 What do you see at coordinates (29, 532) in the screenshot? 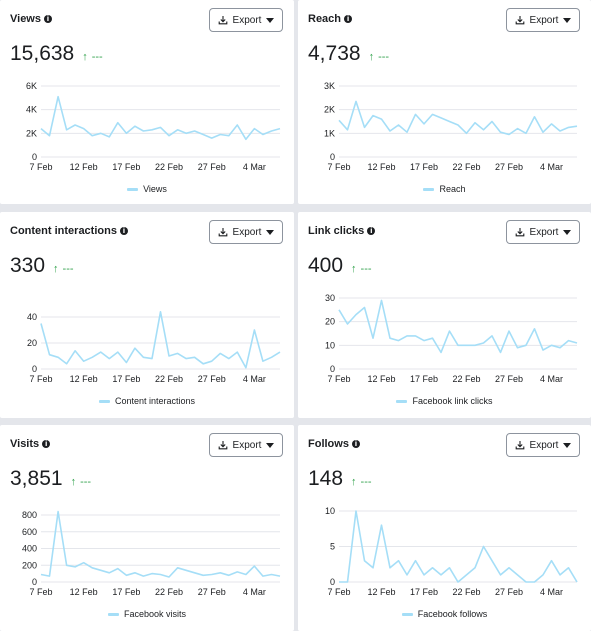
I see `y-tick-label: 600` at bounding box center [29, 532].